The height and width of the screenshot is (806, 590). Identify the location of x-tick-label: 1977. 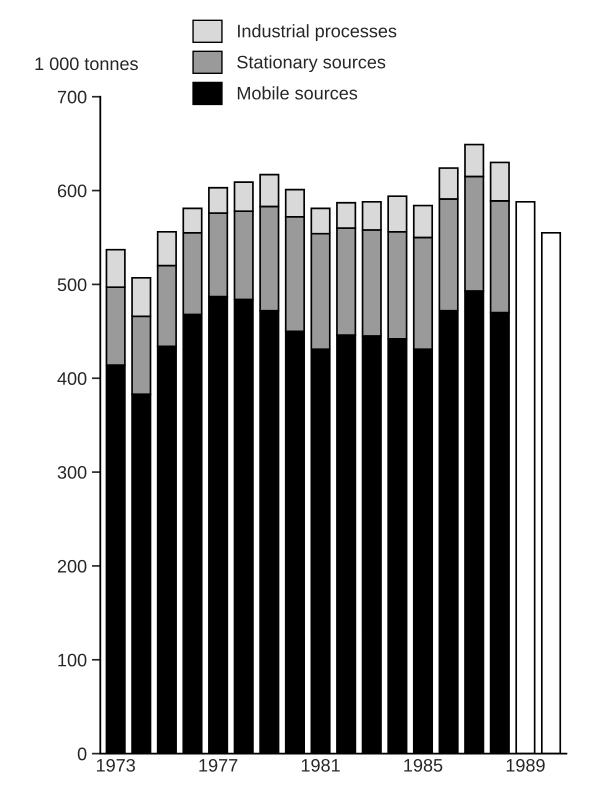
(218, 765).